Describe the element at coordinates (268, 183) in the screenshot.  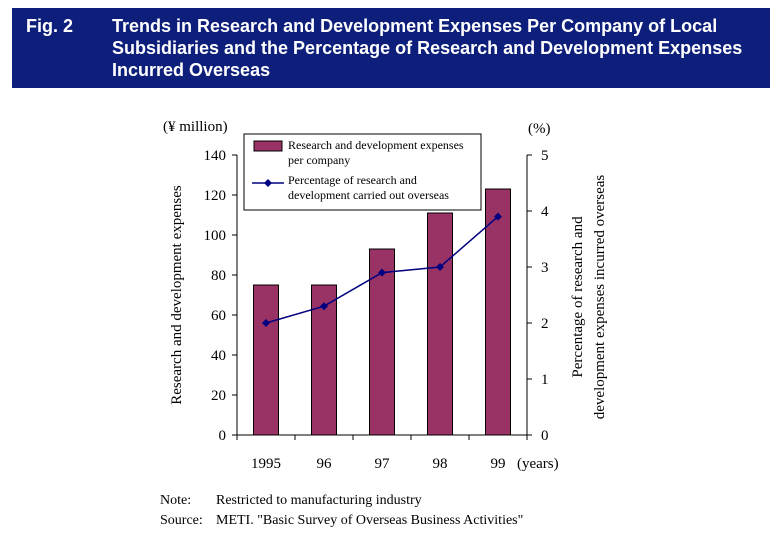
I see `legend-line-marker` at that location.